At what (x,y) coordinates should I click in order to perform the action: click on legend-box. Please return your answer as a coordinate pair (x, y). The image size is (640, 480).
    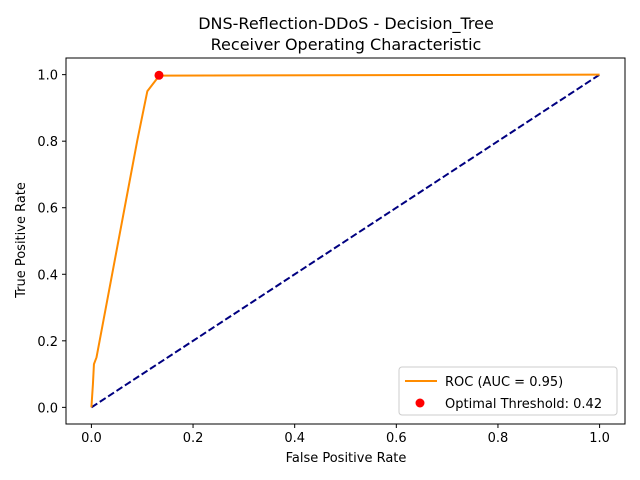
    Looking at the image, I should click on (508, 391).